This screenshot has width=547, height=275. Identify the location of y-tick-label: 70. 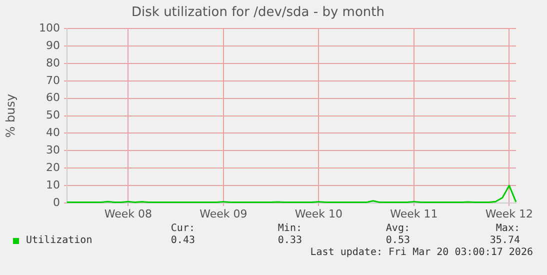
(53, 80).